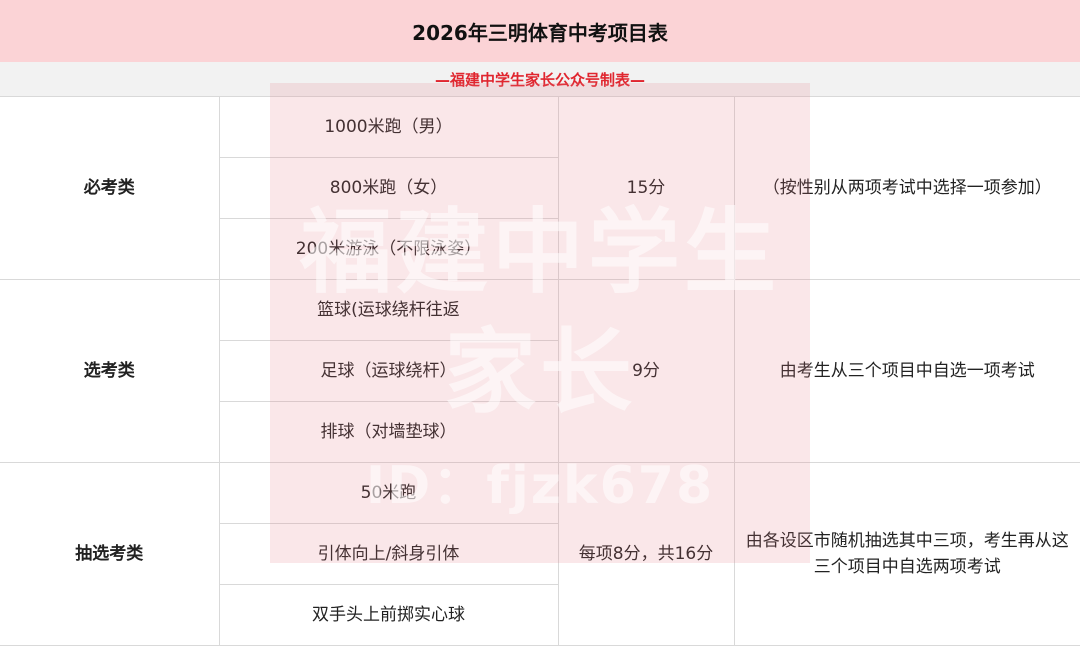 The width and height of the screenshot is (1080, 648). Describe the element at coordinates (388, 249) in the screenshot. I see `item-cell: 200米游泳（不限泳姿）` at that location.